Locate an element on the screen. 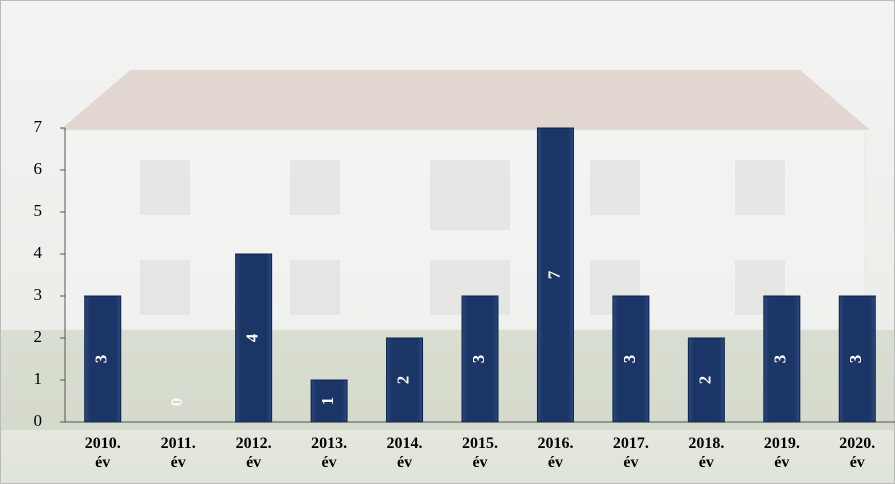  value-label: 4 is located at coordinates (252, 337).